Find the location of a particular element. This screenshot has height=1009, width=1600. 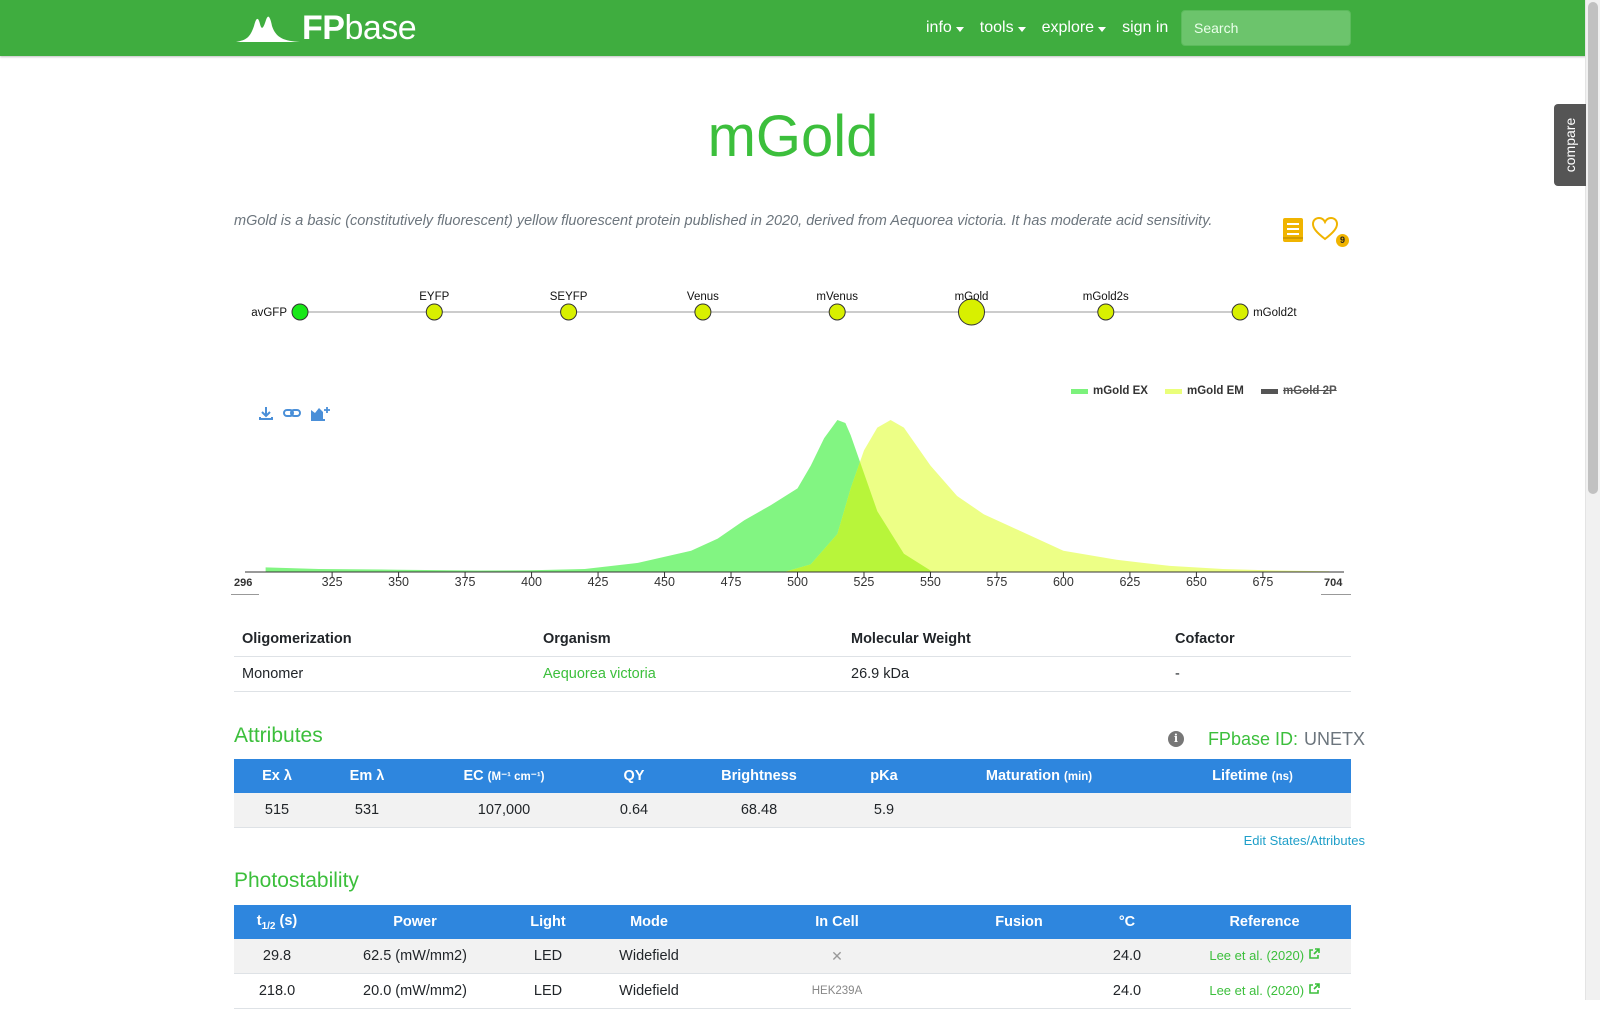

add-spectra-icon is located at coordinates (321, 413).